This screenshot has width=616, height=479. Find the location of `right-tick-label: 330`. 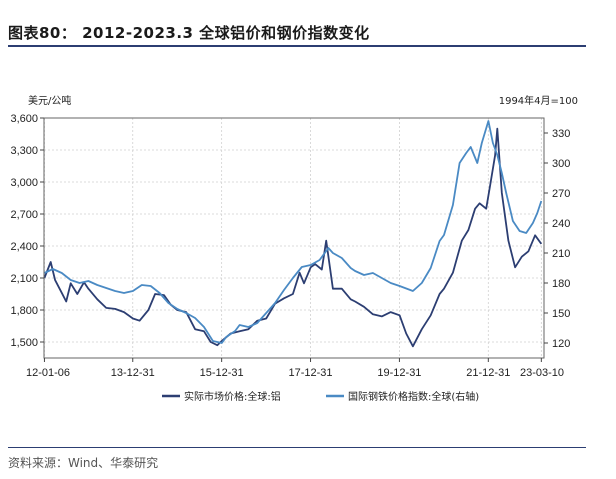

right-tick-label: 330 is located at coordinates (561, 134).